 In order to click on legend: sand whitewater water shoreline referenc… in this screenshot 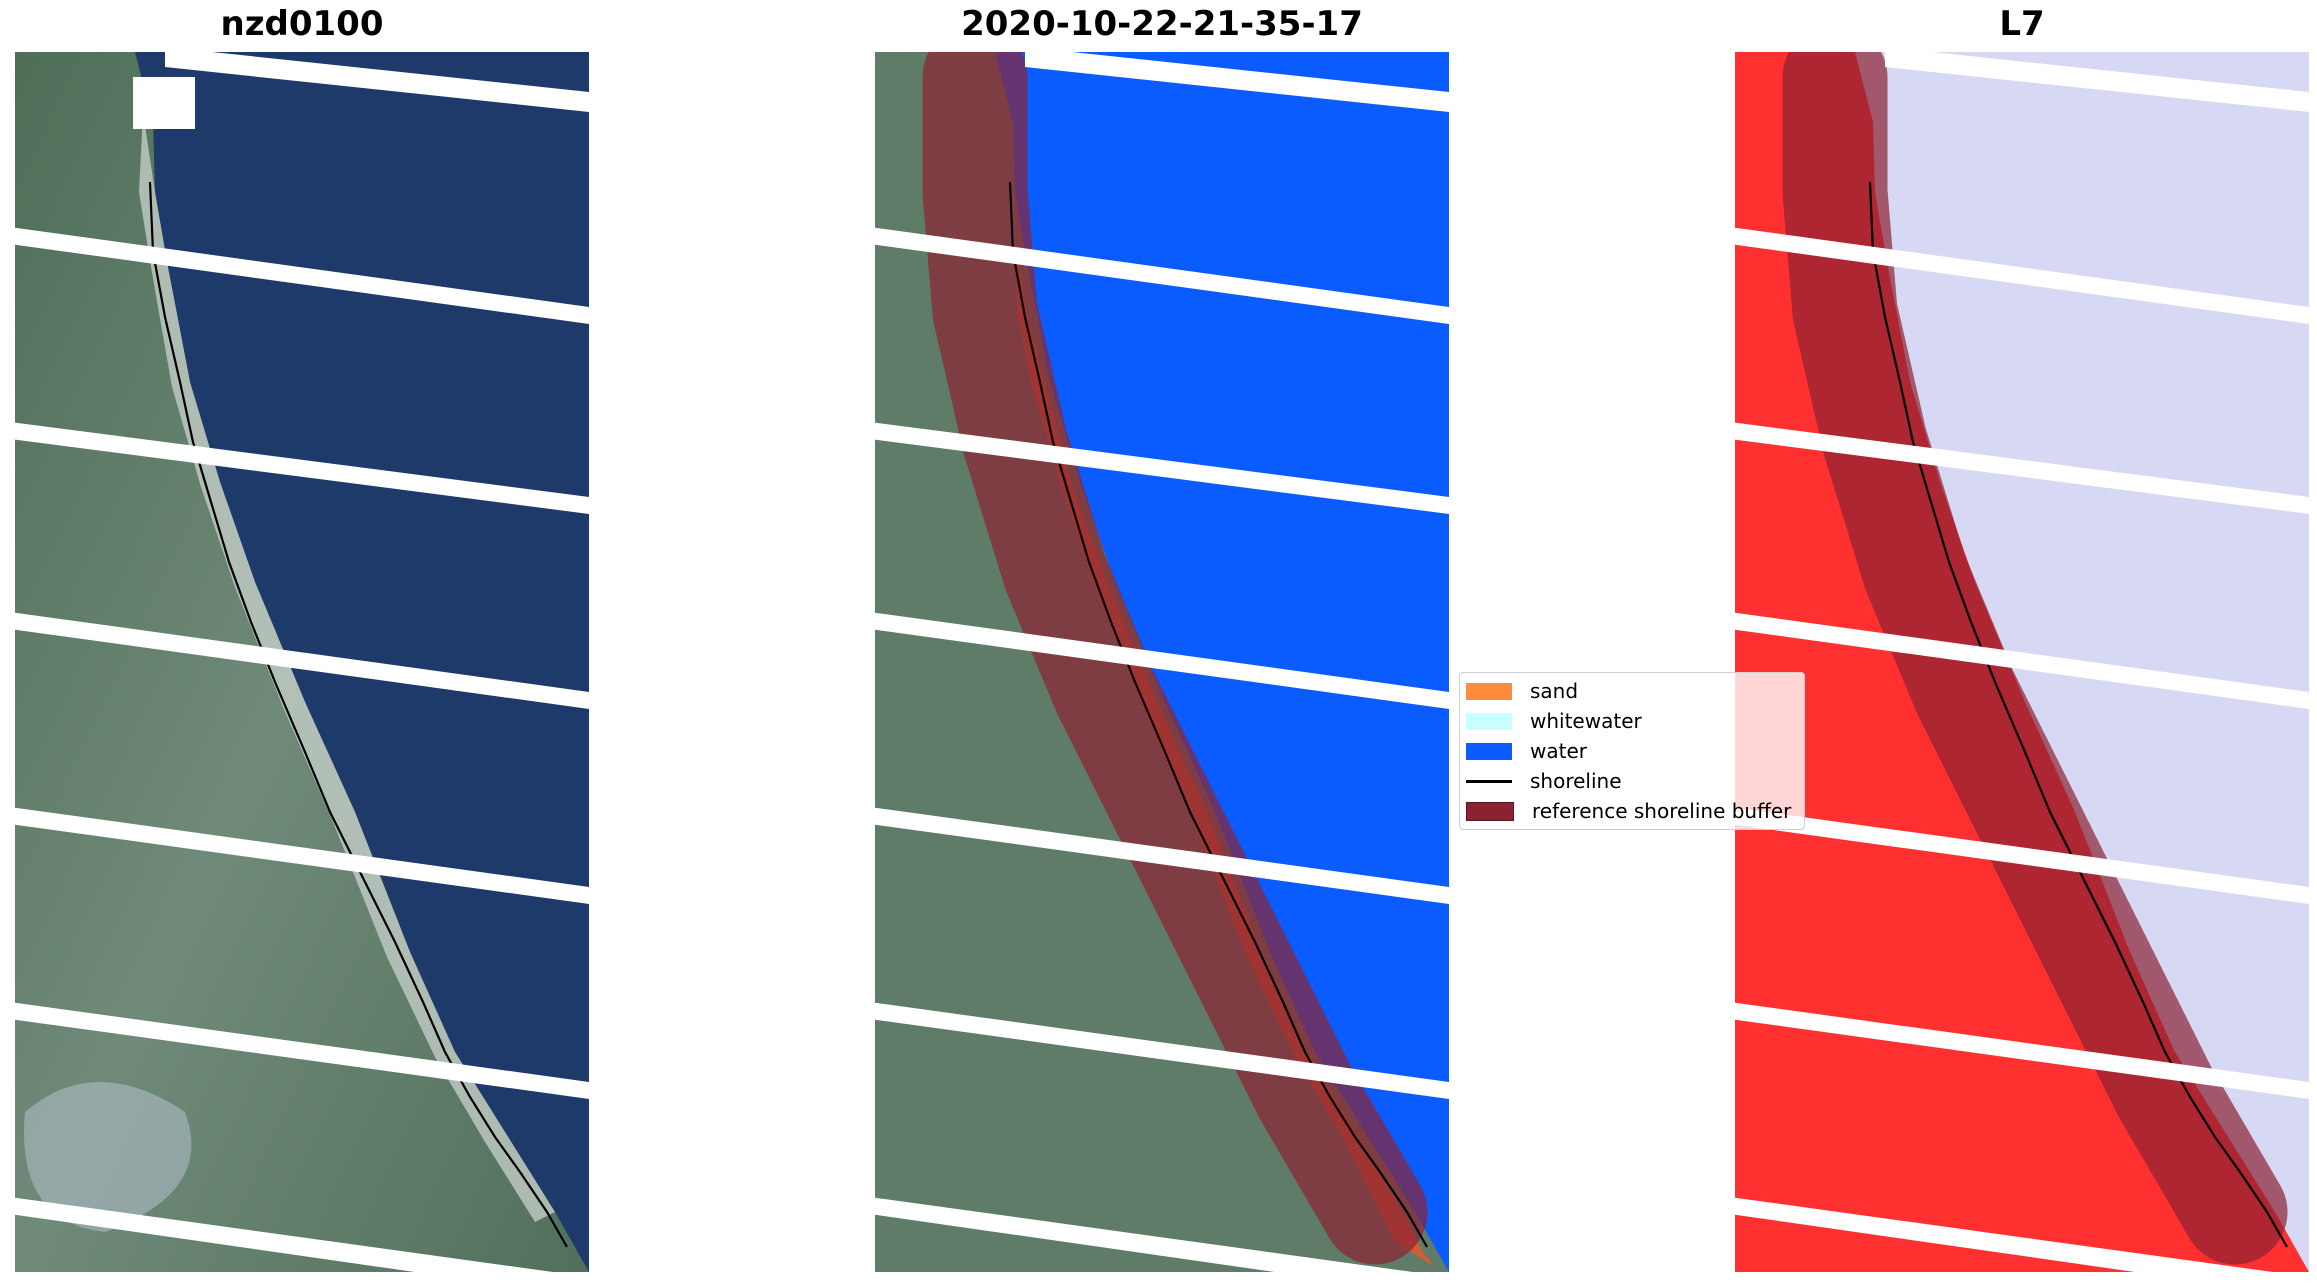, I will do `click(1632, 751)`.